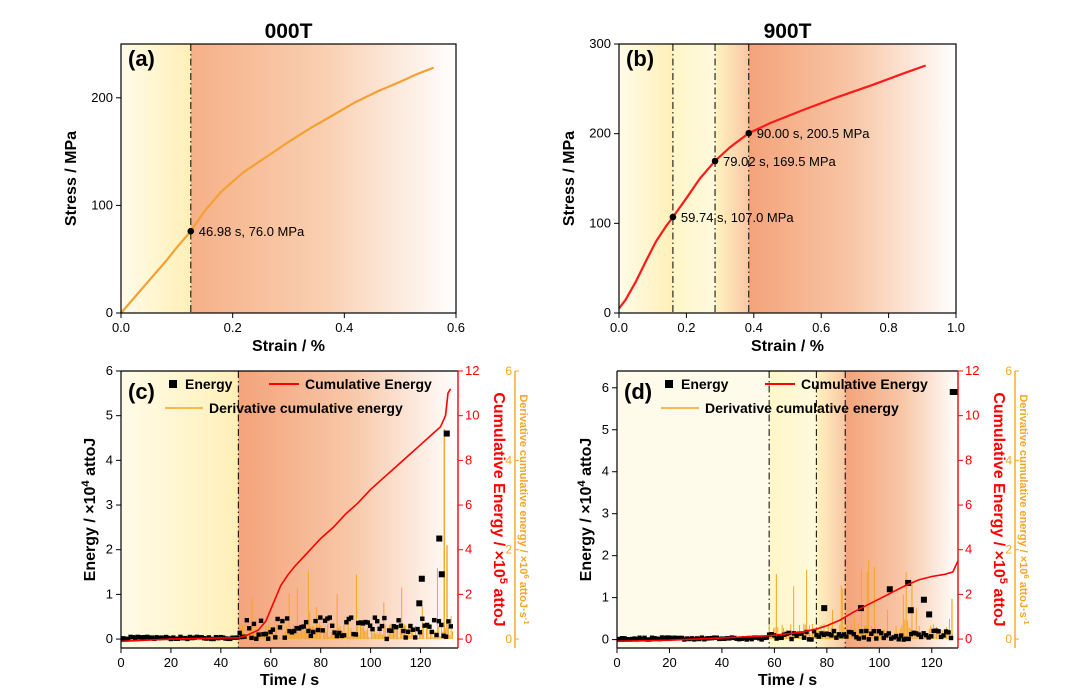 The height and width of the screenshot is (698, 1080). Describe the element at coordinates (669, 384) in the screenshot. I see `legend-energy-marker` at that location.